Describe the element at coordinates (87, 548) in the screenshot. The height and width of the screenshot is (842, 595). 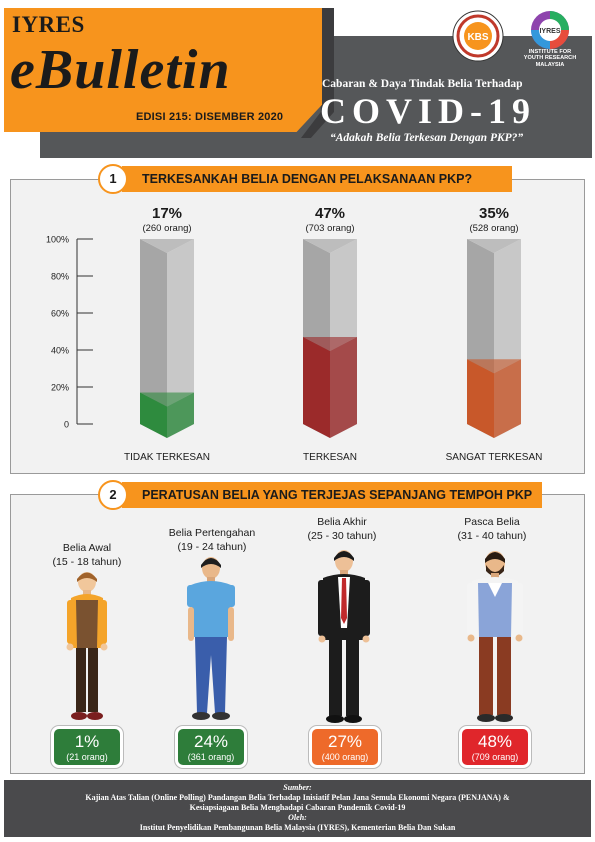
I see `group-name: Belia Awal` at that location.